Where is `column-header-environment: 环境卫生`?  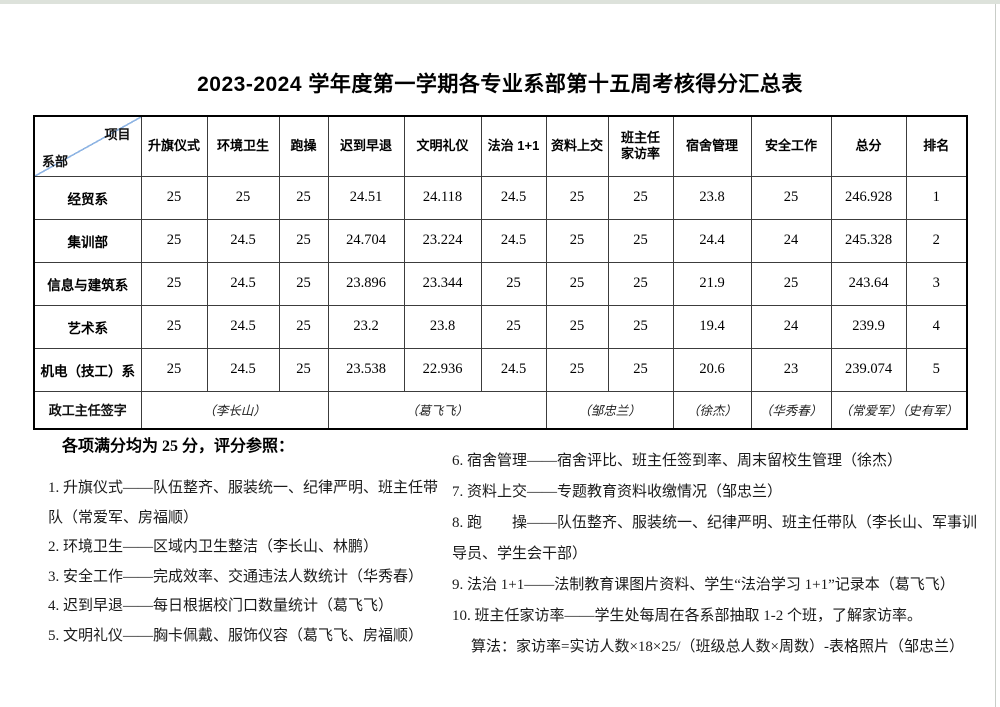
column-header-environment: 环境卫生 is located at coordinates (243, 146).